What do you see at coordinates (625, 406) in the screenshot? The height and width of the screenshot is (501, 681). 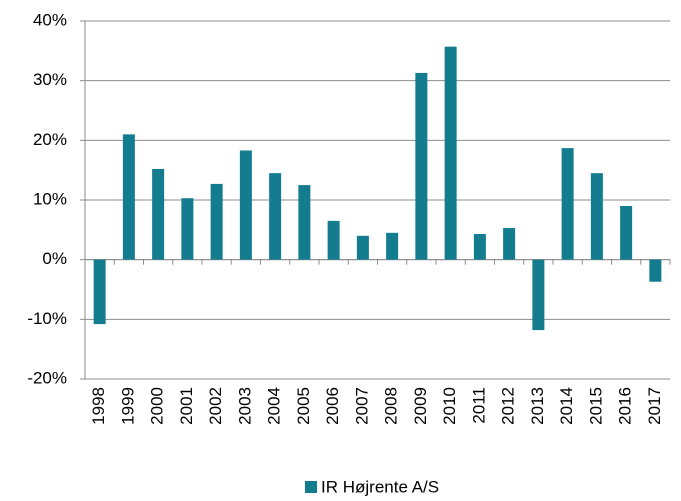 I see `x-tick-label: 2016` at bounding box center [625, 406].